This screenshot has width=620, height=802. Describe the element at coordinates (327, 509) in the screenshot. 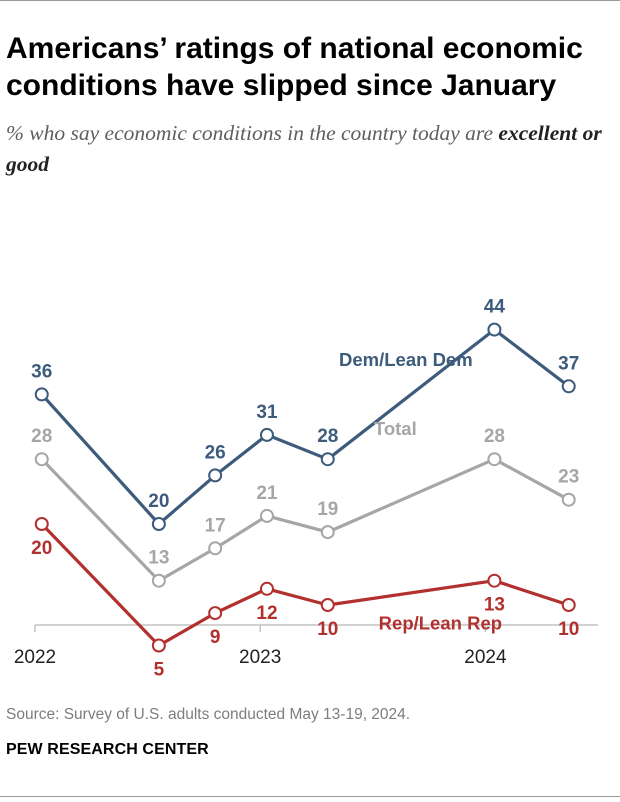

I see `total-data-label: 19` at that location.